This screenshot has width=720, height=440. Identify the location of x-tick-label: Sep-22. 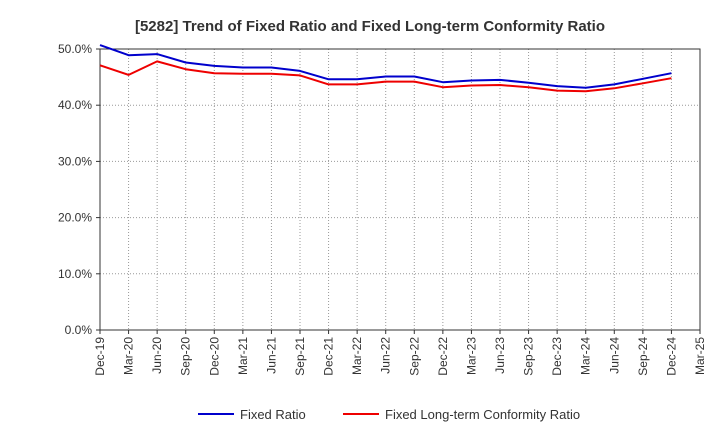
(414, 356).